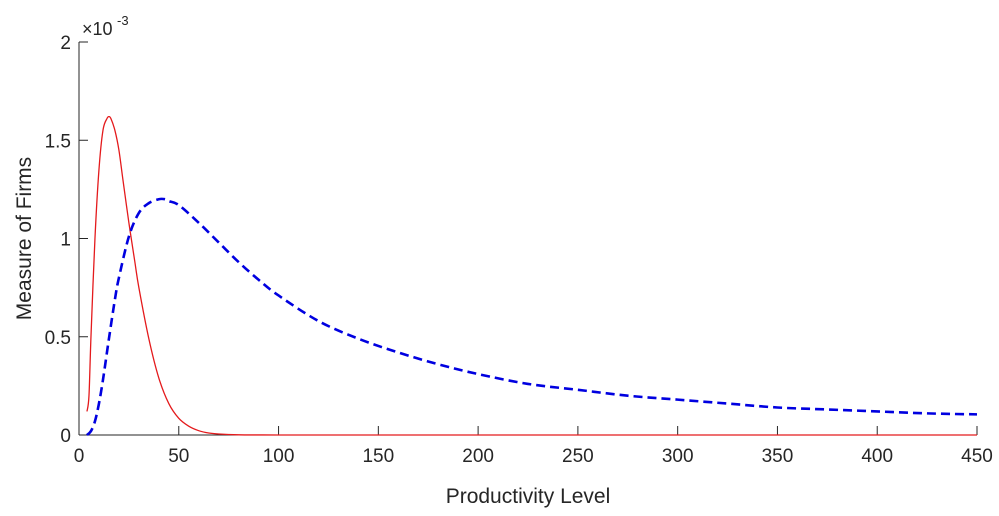  Describe the element at coordinates (58, 141) in the screenshot. I see `y-tick-label: 1.5` at that location.